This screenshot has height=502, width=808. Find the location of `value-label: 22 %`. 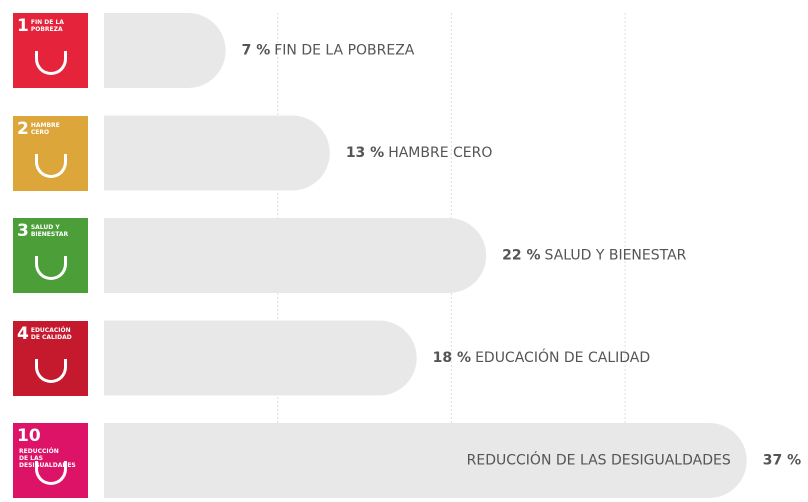

value-label: 22 % is located at coordinates (521, 256).